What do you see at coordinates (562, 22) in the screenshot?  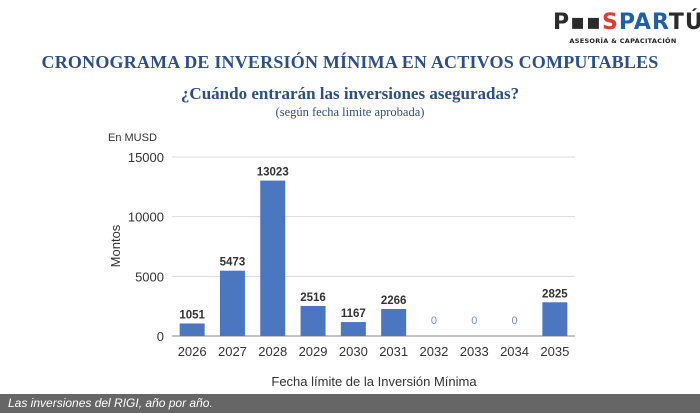 I see `logo-part: P` at bounding box center [562, 22].